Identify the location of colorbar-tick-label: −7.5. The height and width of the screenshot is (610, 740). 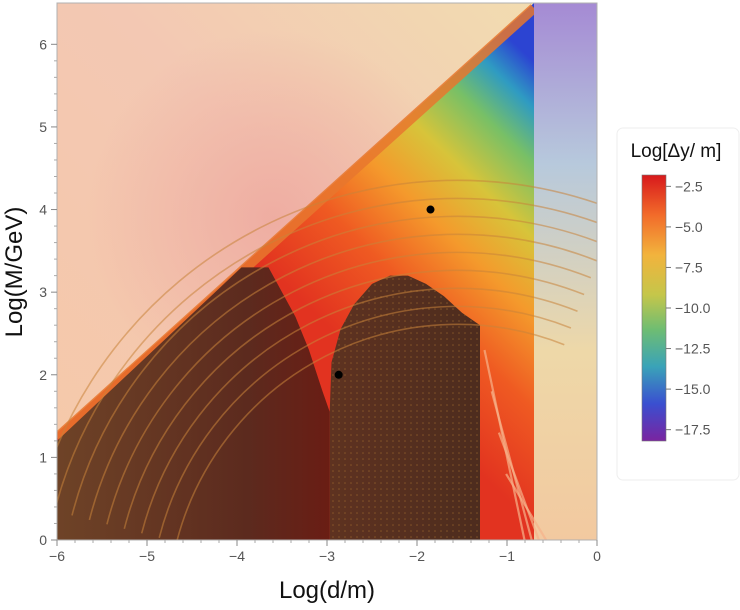
(689, 267).